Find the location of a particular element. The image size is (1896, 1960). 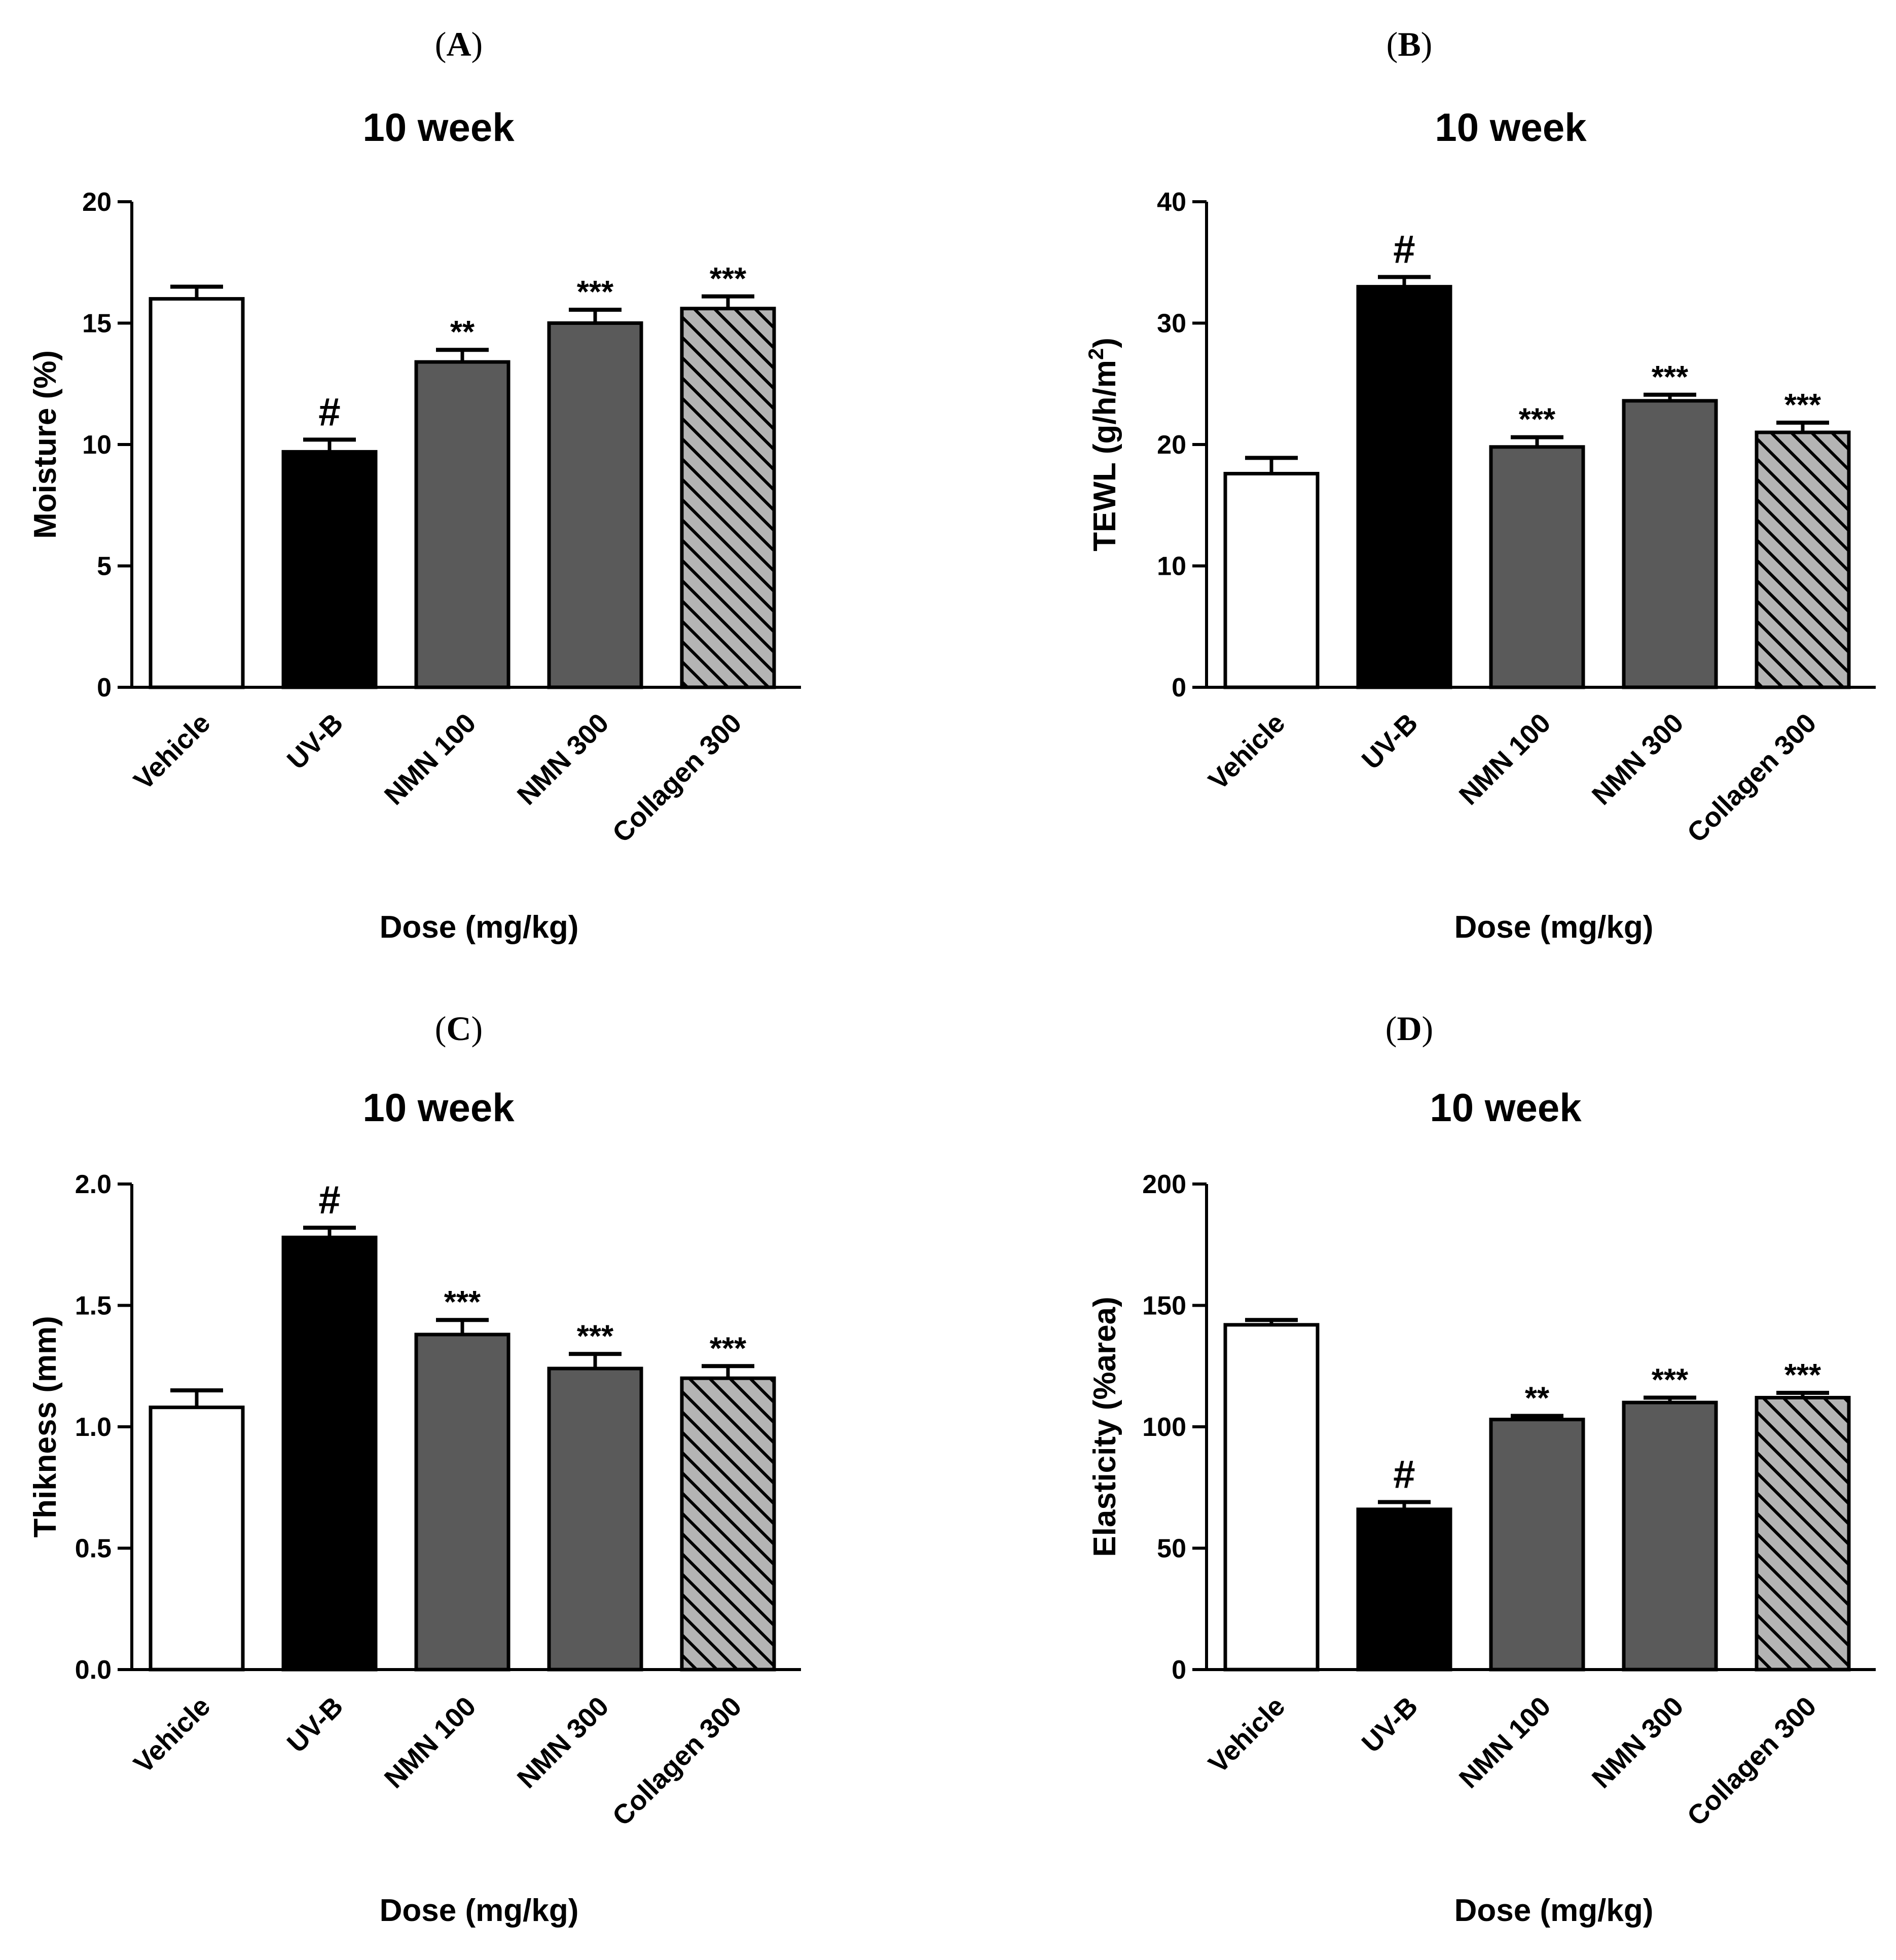

y-axis-title-text: Moisture (%) is located at coordinates (45, 444).